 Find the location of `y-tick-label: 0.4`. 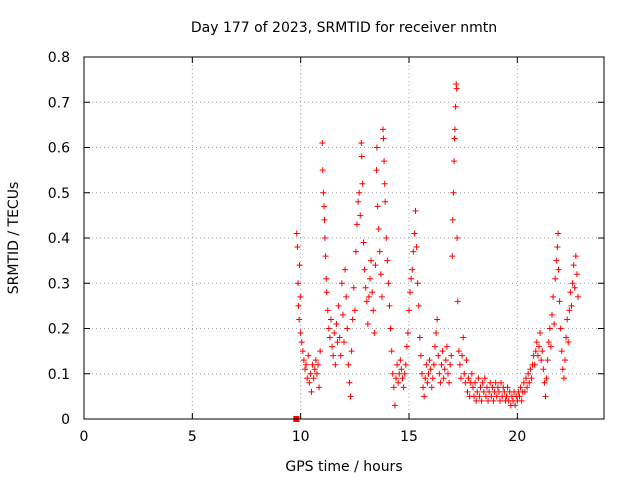

y-tick-label: 0.4 is located at coordinates (59, 239).